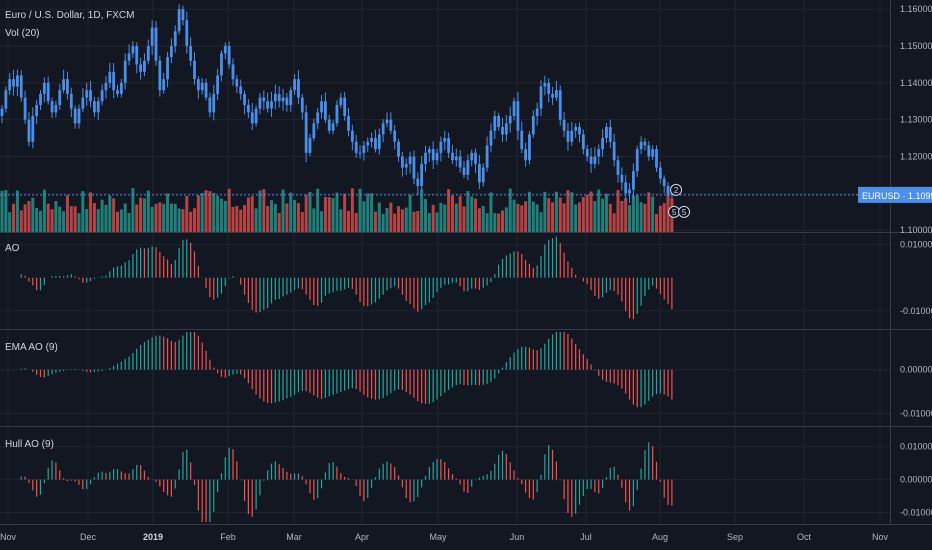 The image size is (932, 550). What do you see at coordinates (735, 537) in the screenshot?
I see `x-tick-label: Sep` at bounding box center [735, 537].